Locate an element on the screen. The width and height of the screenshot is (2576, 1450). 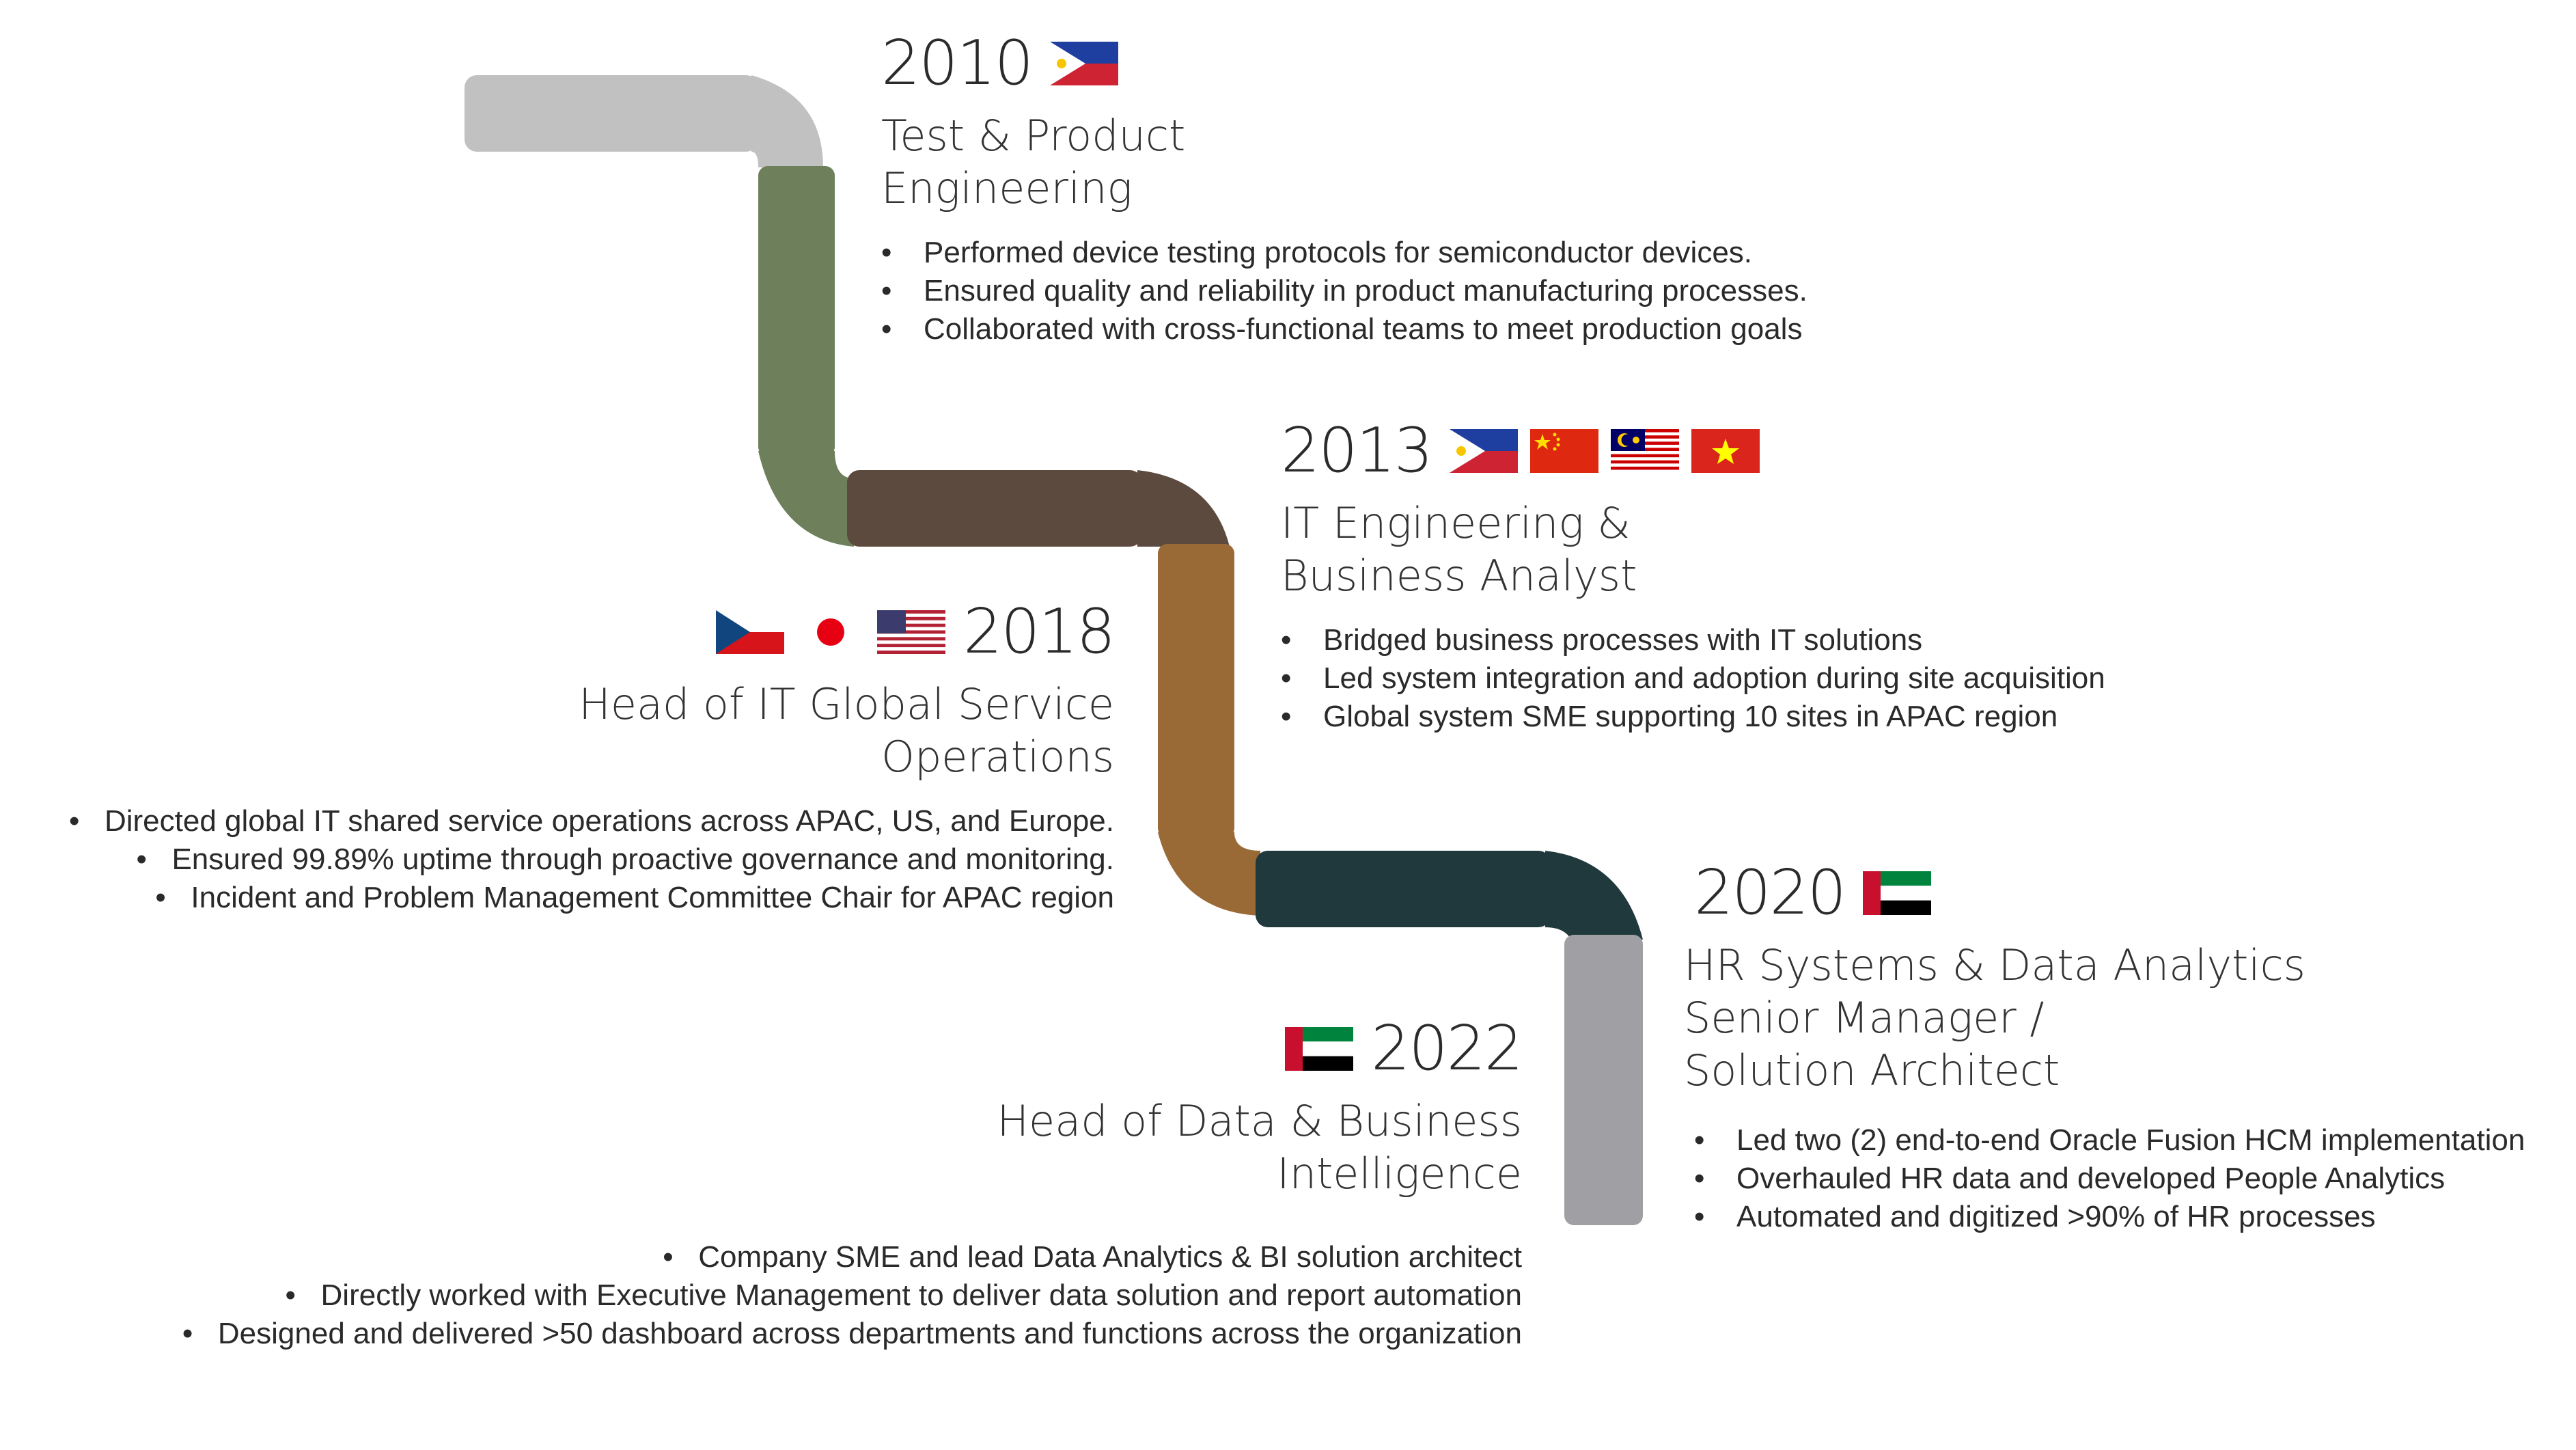
milestone-year: 2013 is located at coordinates (1357, 451).